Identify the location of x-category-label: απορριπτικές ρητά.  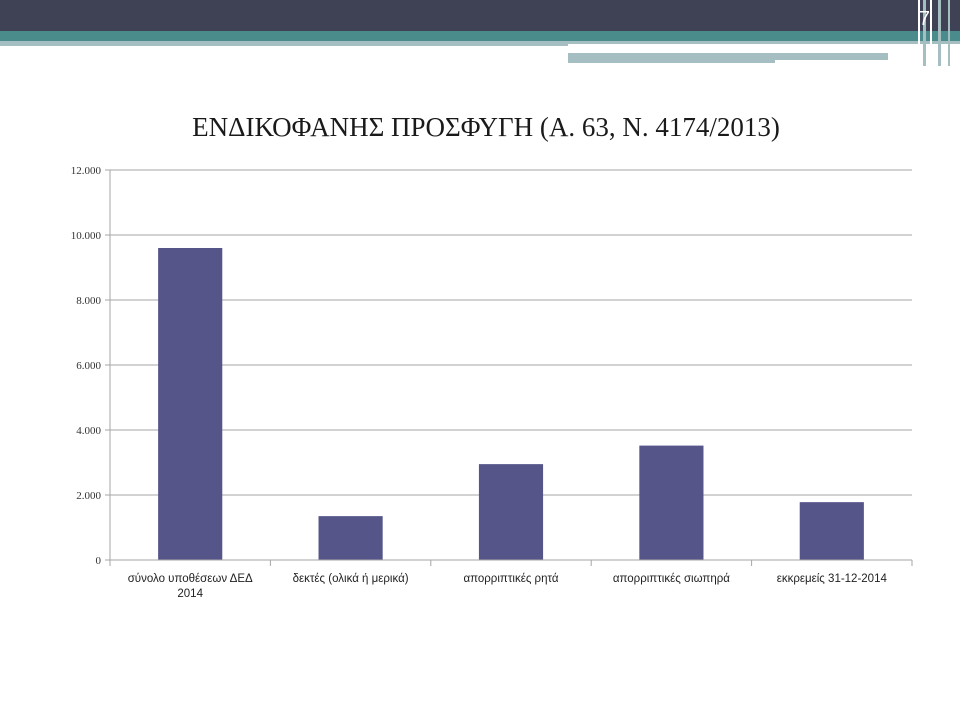
(510, 579).